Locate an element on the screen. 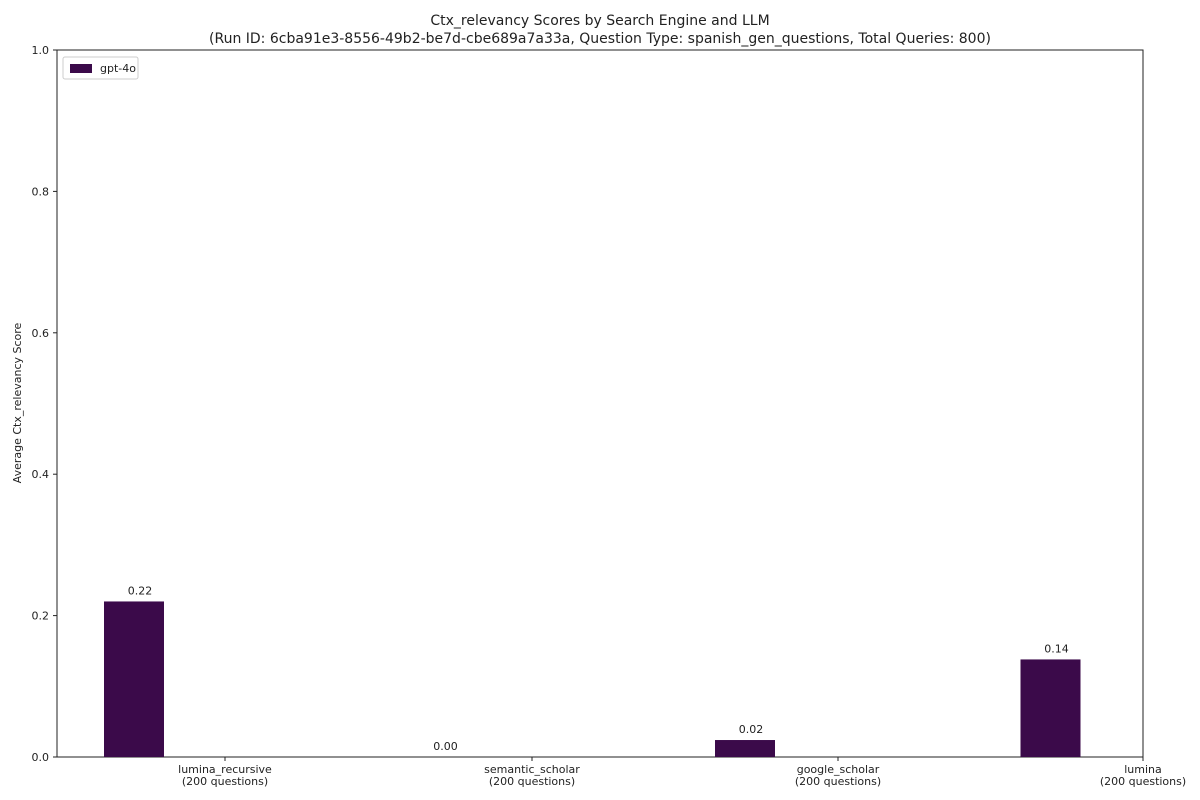 The image size is (1200, 800). bar-value-label: 0.00 is located at coordinates (445, 746).